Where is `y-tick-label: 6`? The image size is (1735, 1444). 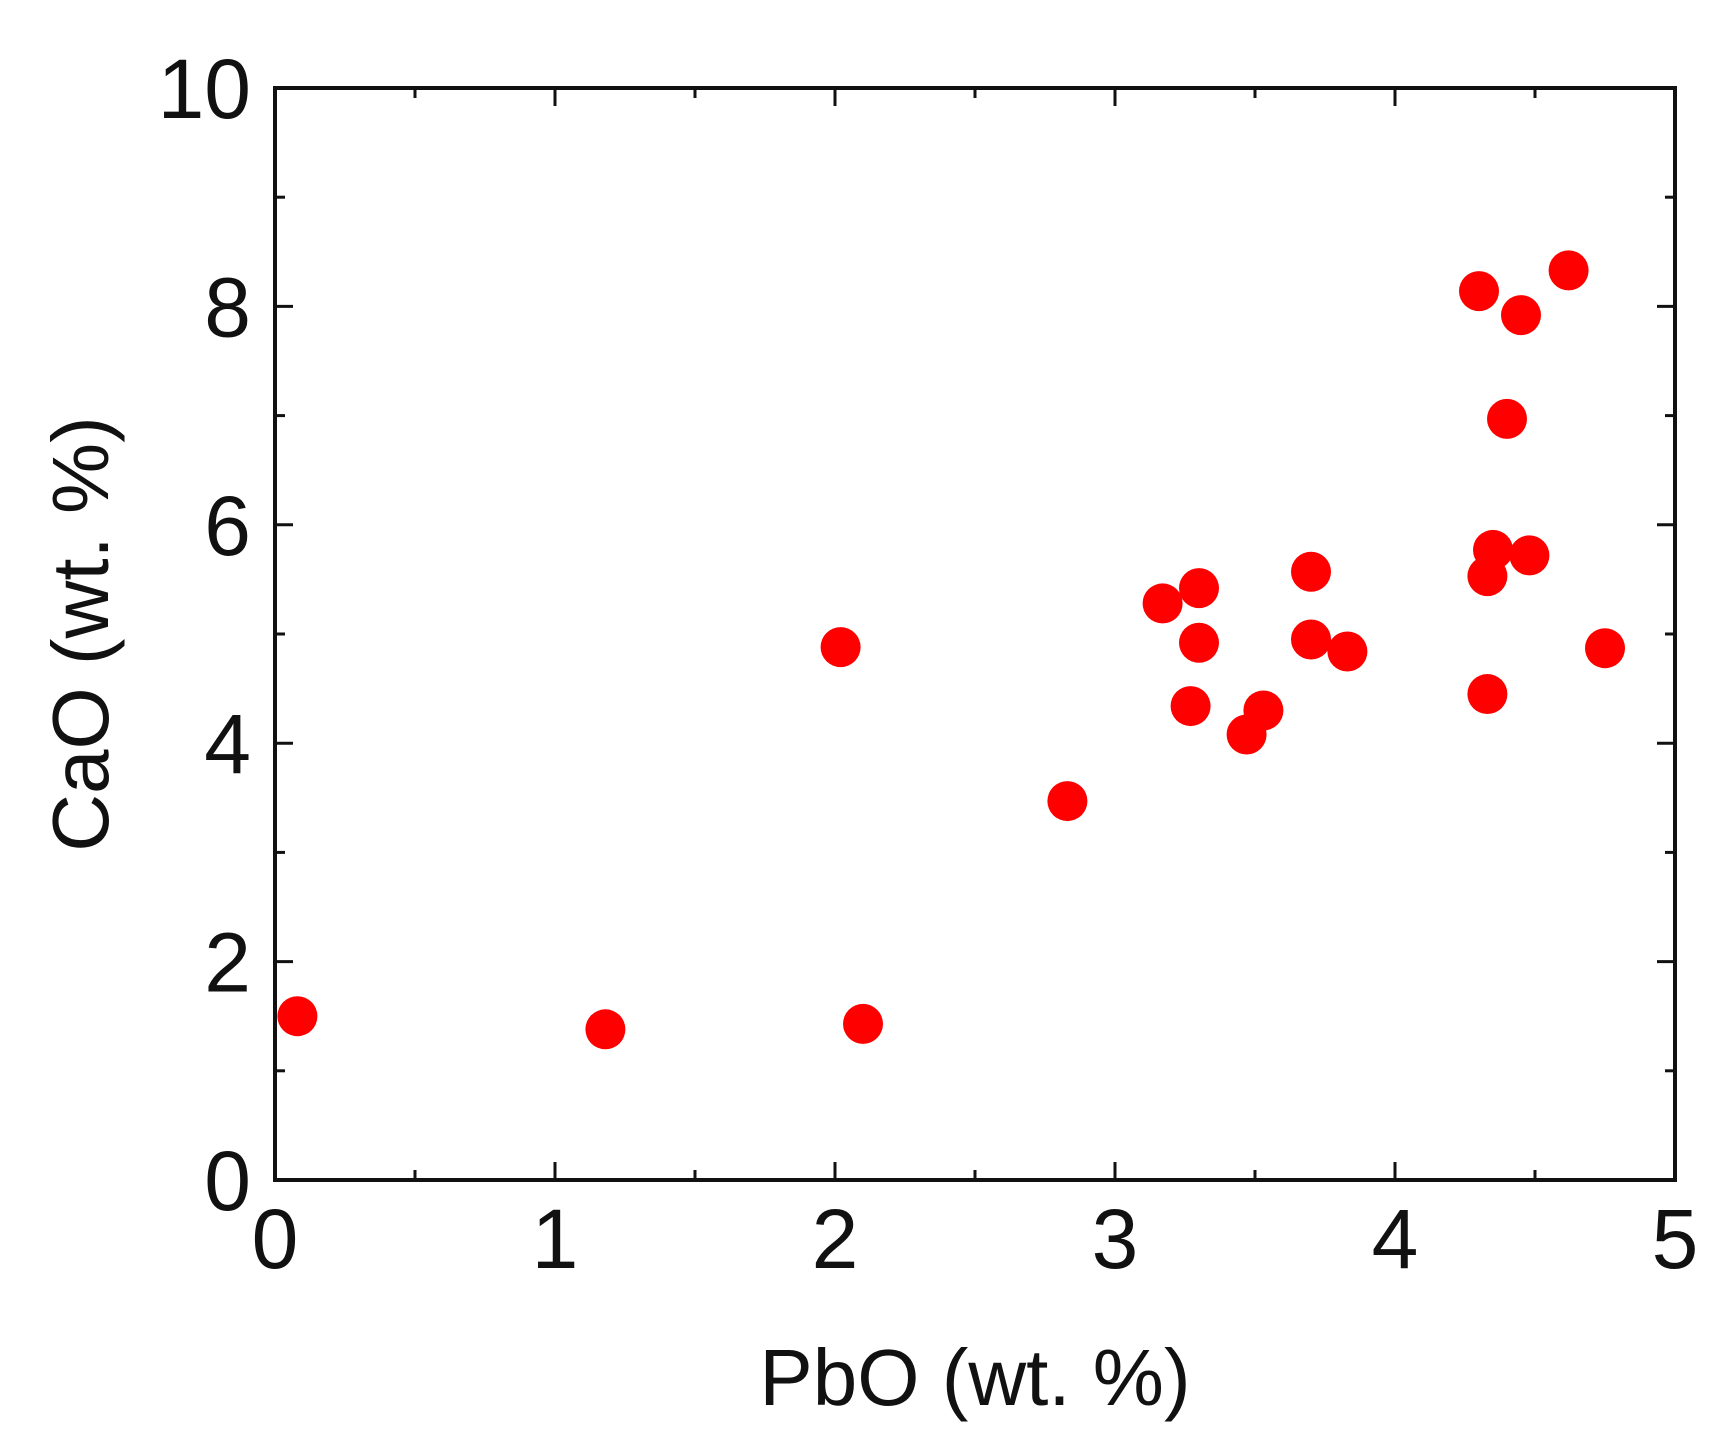 y-tick-label: 6 is located at coordinates (227, 526).